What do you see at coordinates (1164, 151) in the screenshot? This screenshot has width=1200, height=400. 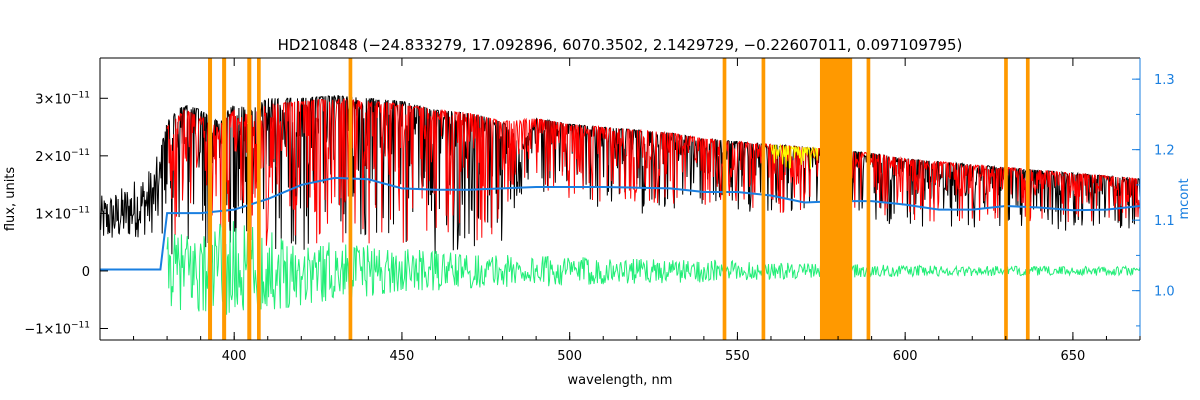 I see `y2-tick-label: 1.2` at bounding box center [1164, 151].